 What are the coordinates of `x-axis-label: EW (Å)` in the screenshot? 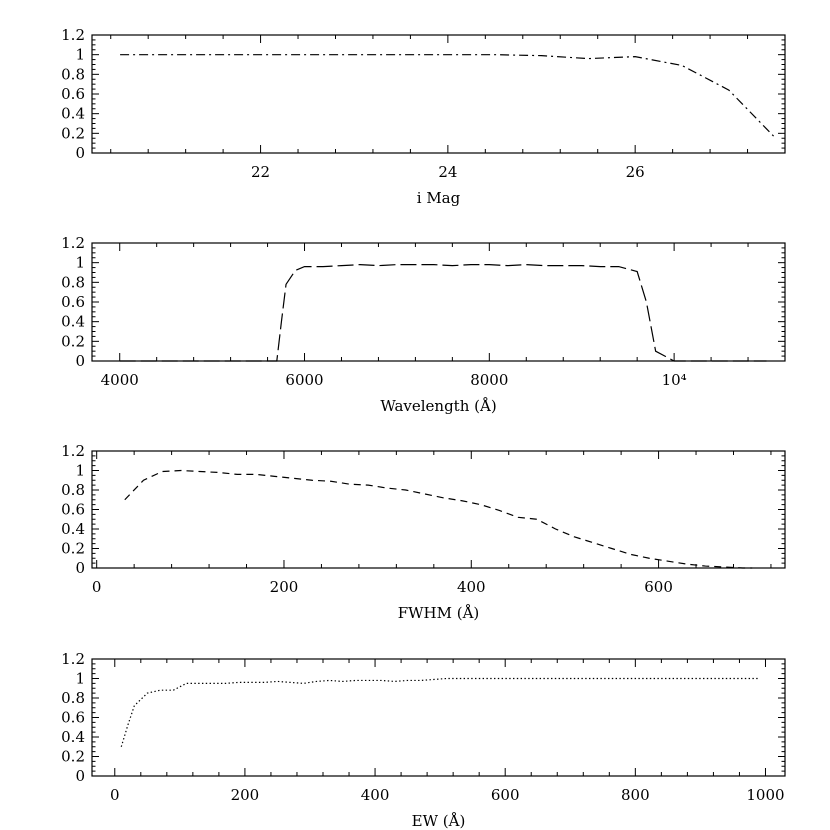 It's located at (439, 821).